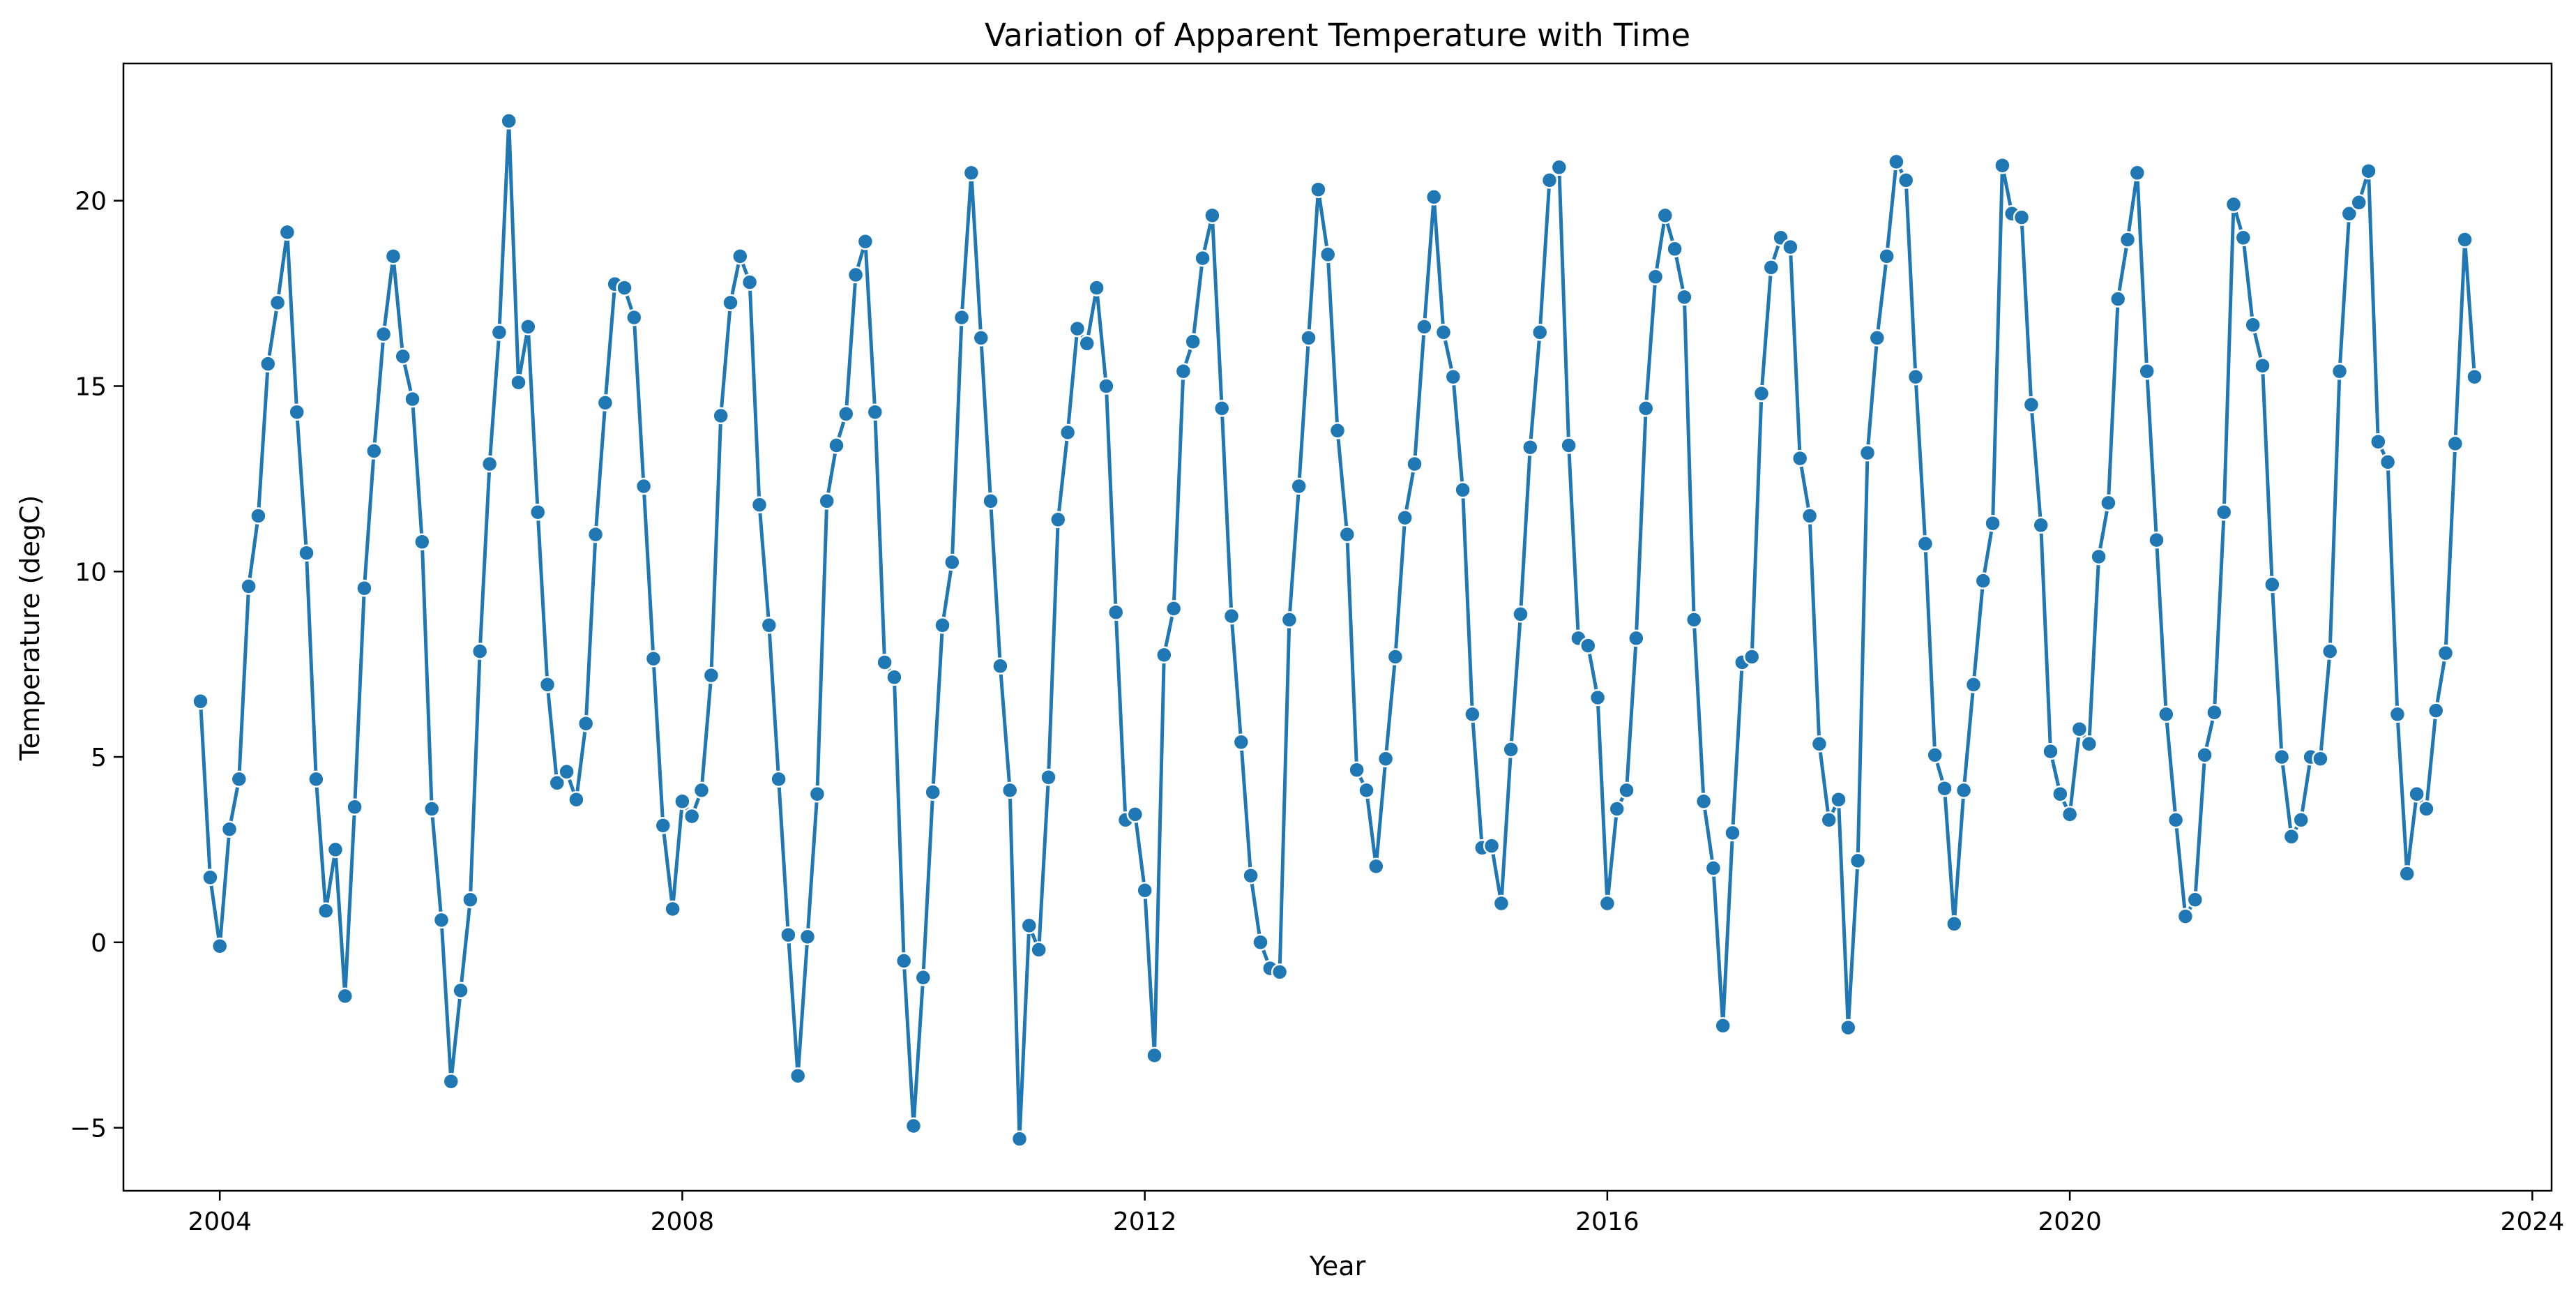 This screenshot has height=1301, width=2576. Describe the element at coordinates (30, 628) in the screenshot. I see `y-axis-label: Temperature (degC)` at that location.